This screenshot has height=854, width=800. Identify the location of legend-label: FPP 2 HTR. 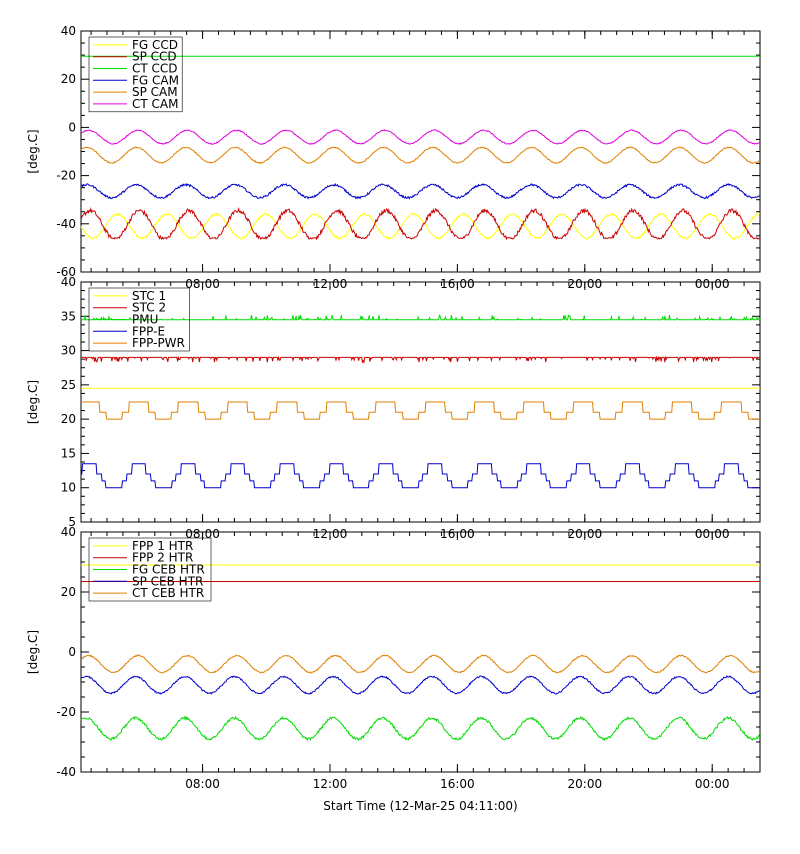
(162, 558).